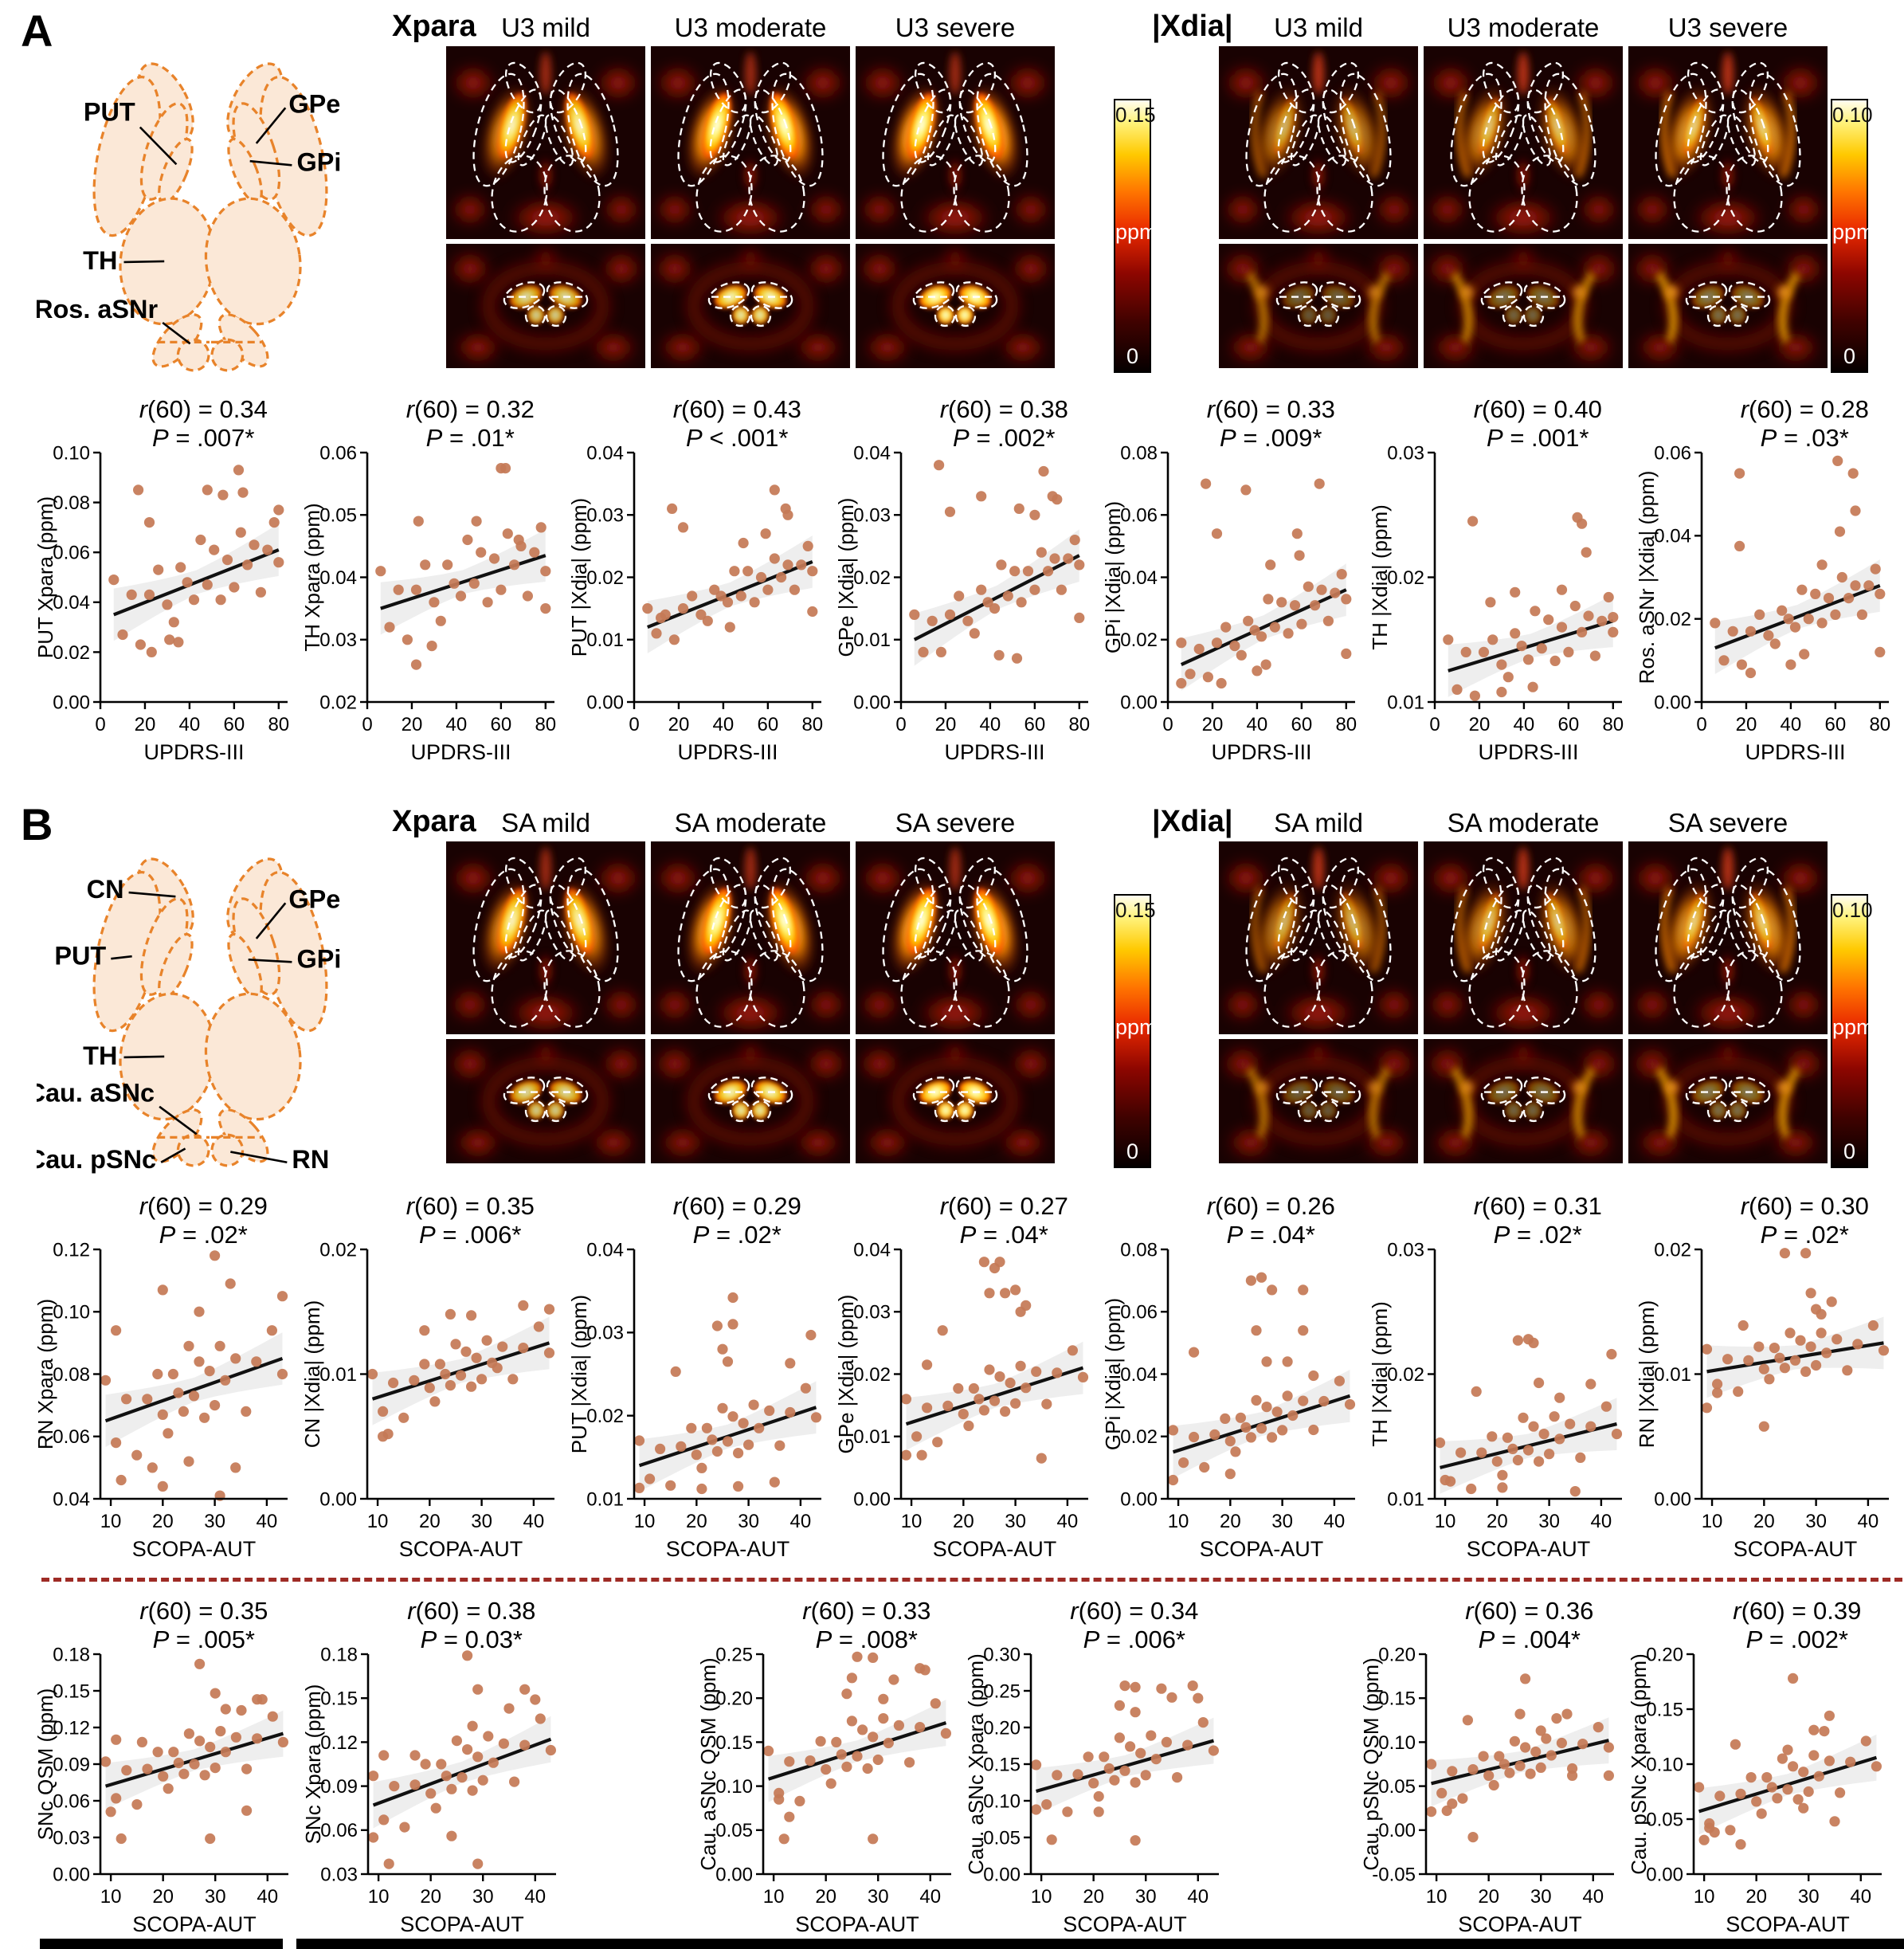  I want to click on map-column-title: SA mild, so click(545, 823).